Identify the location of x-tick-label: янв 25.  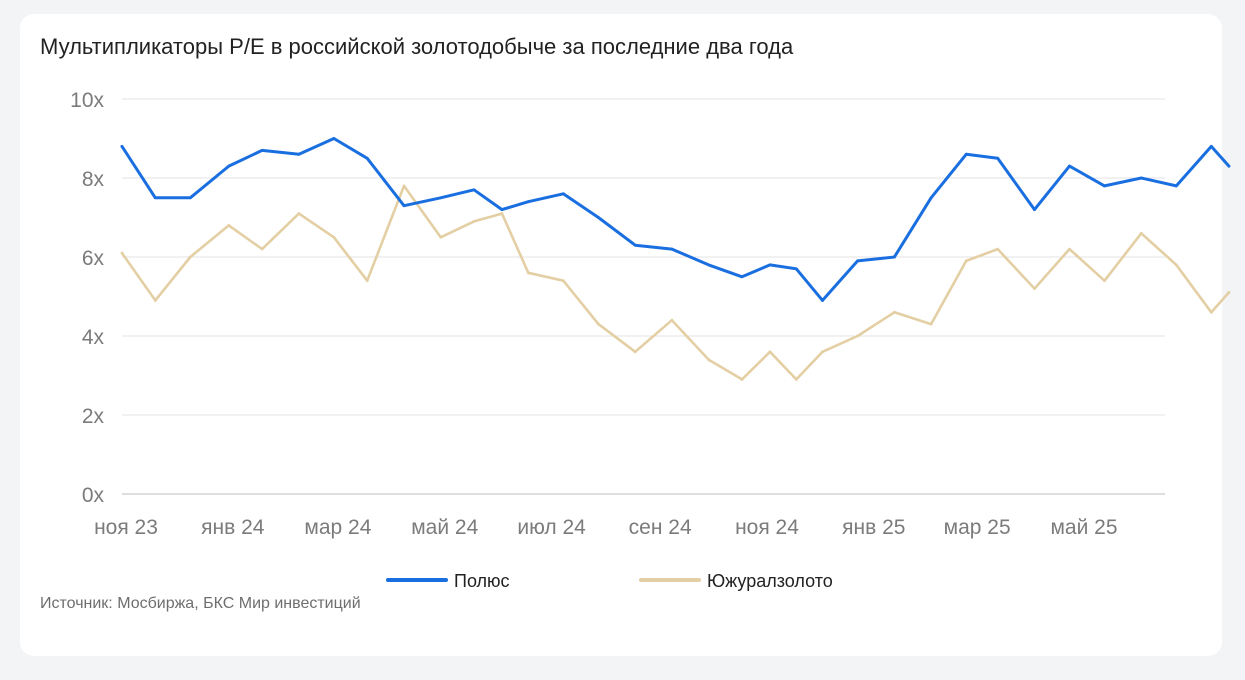
(873, 527).